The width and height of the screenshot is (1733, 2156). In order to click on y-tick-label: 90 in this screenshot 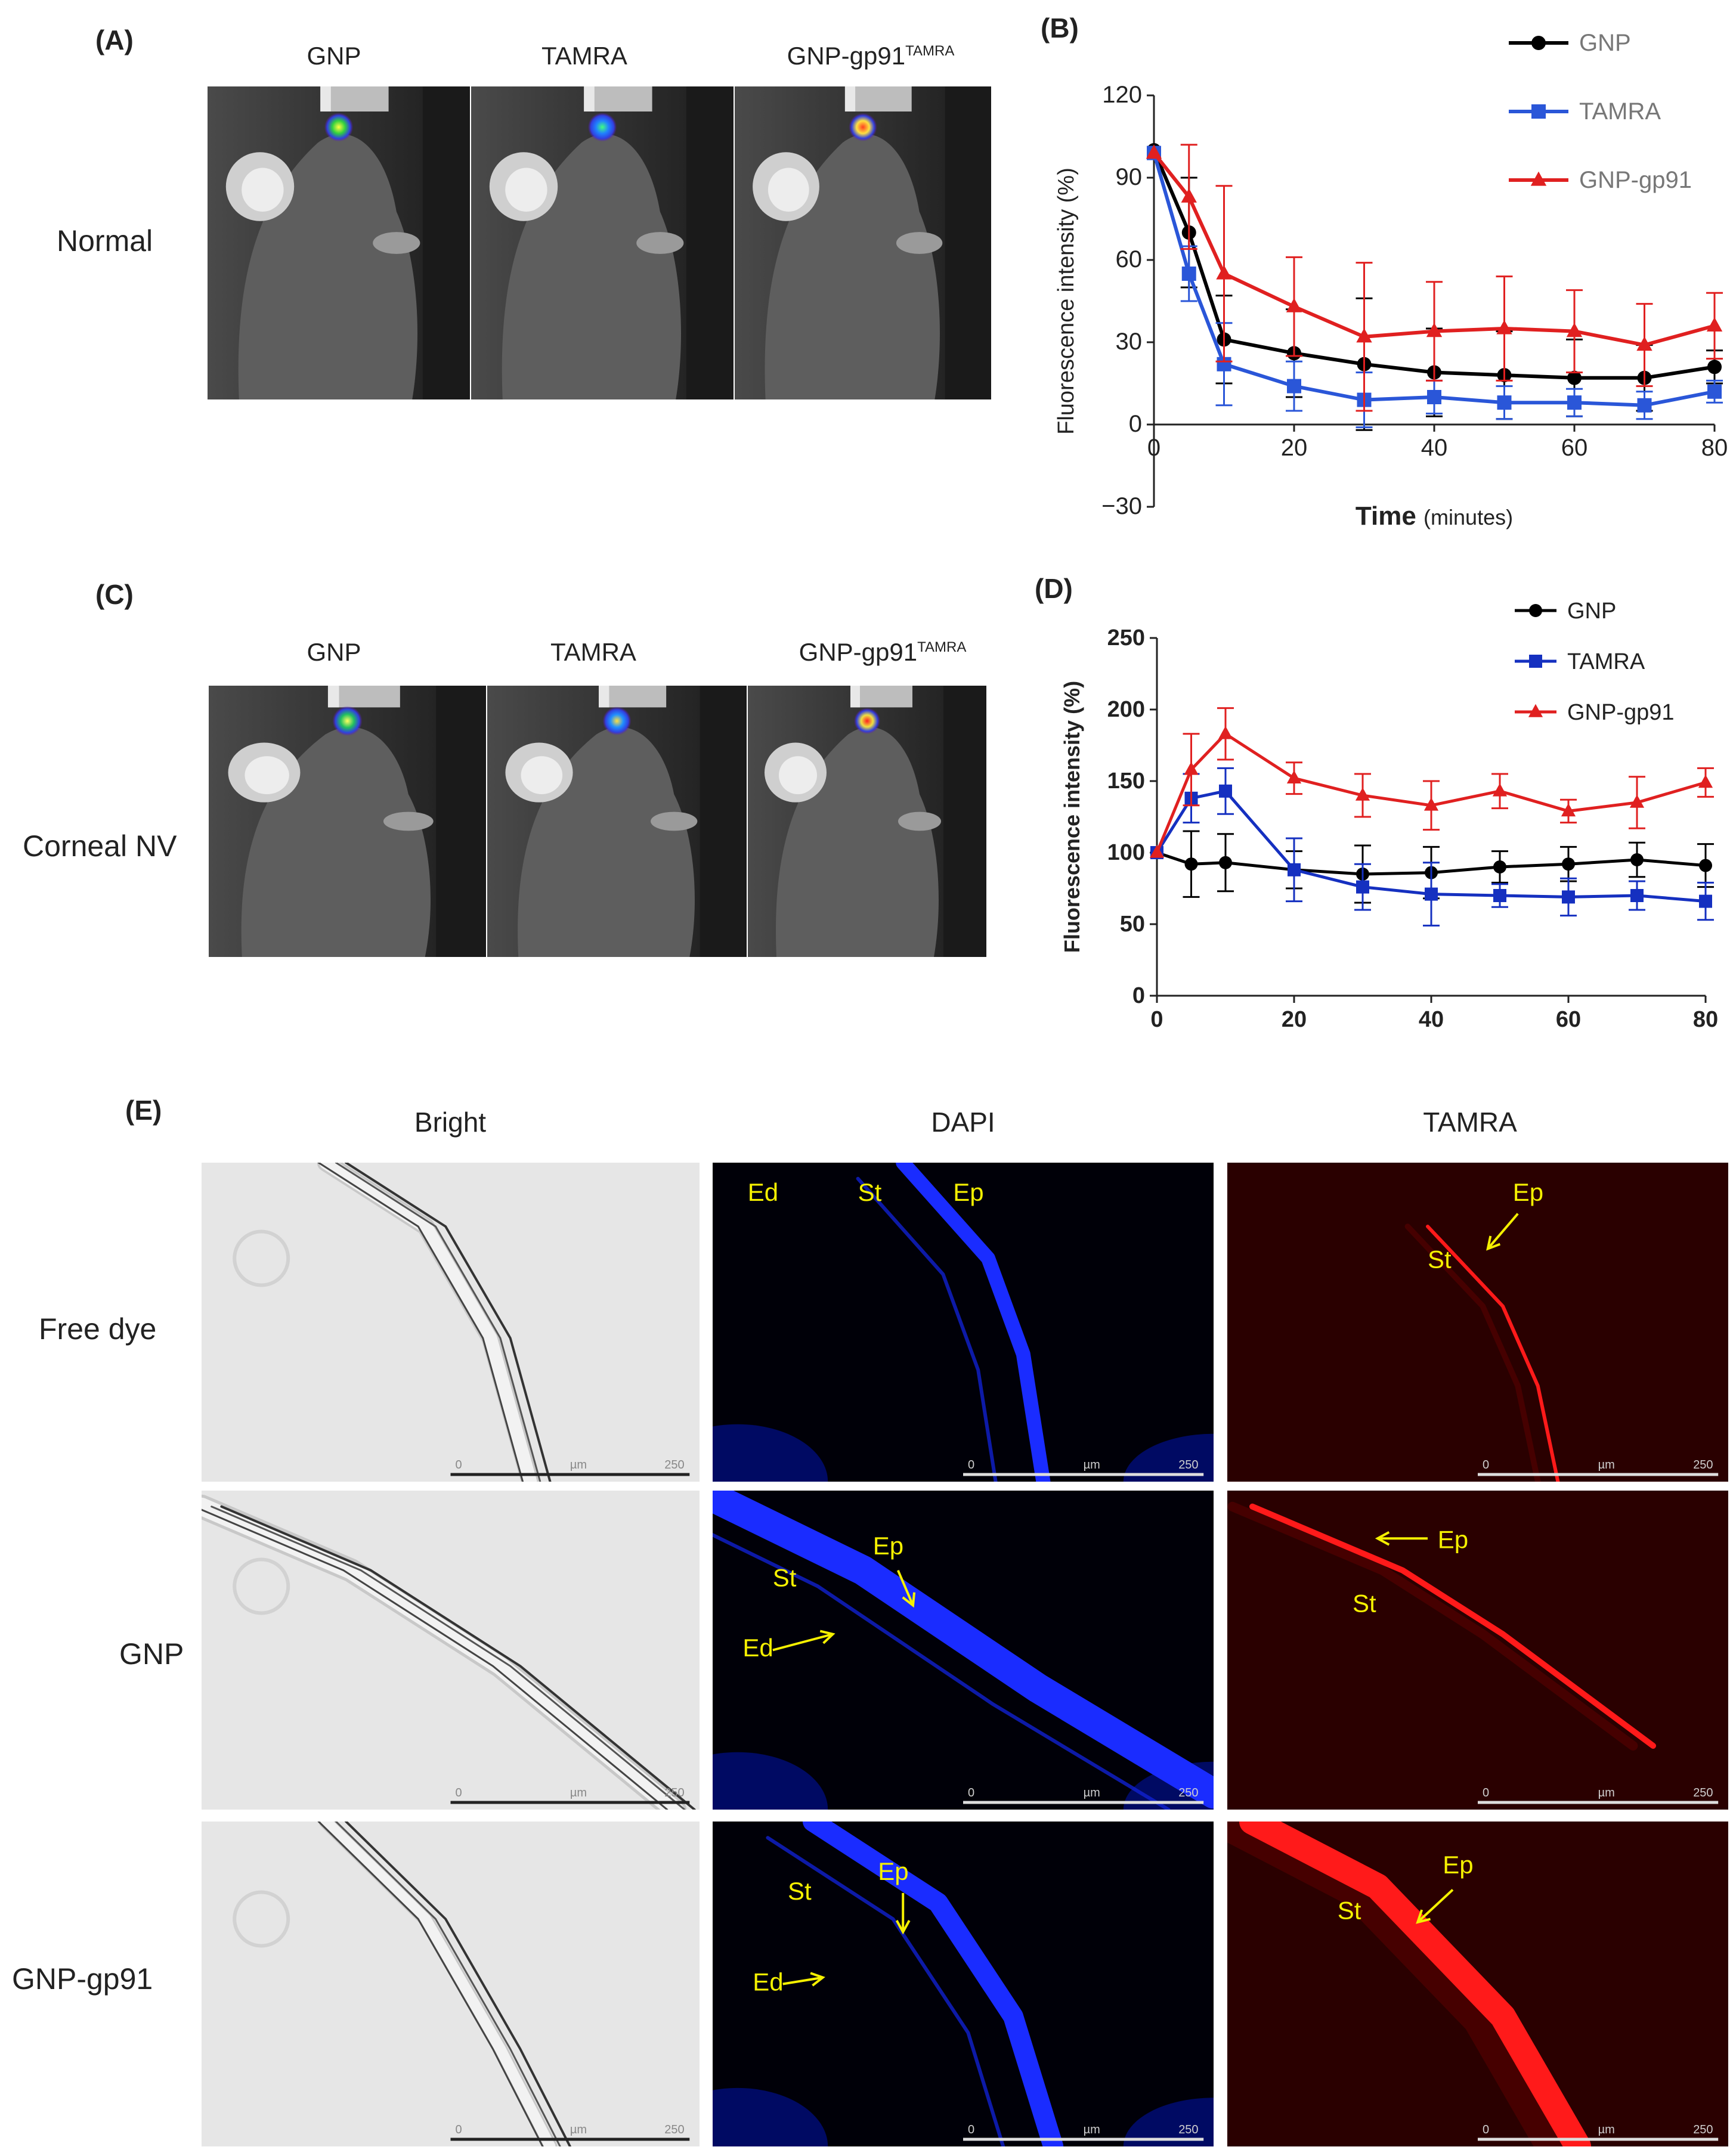, I will do `click(1129, 177)`.